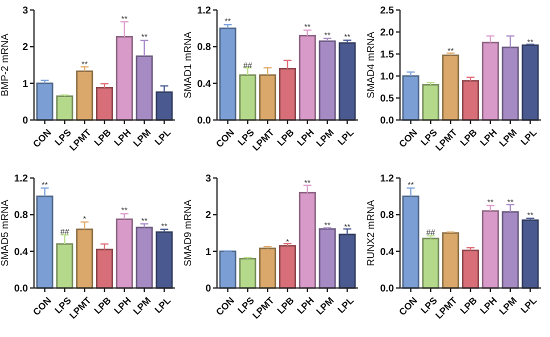 Image resolution: width=550 pixels, height=337 pixels. Describe the element at coordinates (188, 64) in the screenshot. I see `y-axis-title: SMAD1 mRNA` at that location.